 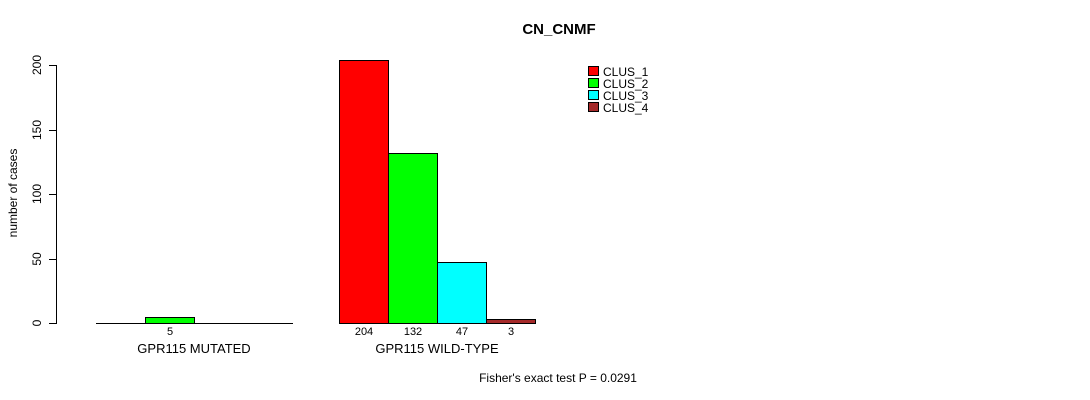 What do you see at coordinates (559, 29) in the screenshot?
I see `chart-title: CN_CNMF` at bounding box center [559, 29].